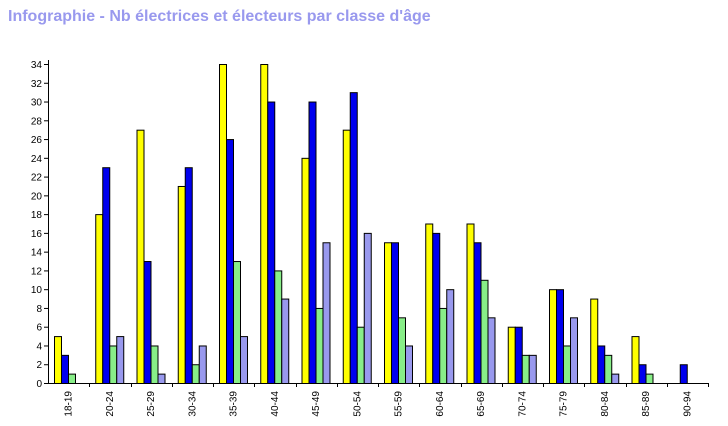  I want to click on bar-55-59-s4, so click(409, 364).